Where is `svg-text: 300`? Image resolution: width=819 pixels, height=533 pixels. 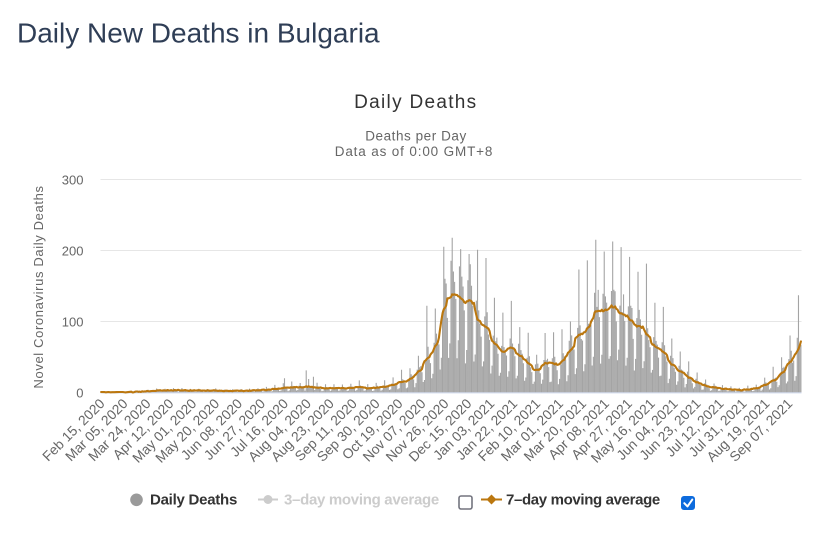
svg-text: 300 is located at coordinates (73, 180).